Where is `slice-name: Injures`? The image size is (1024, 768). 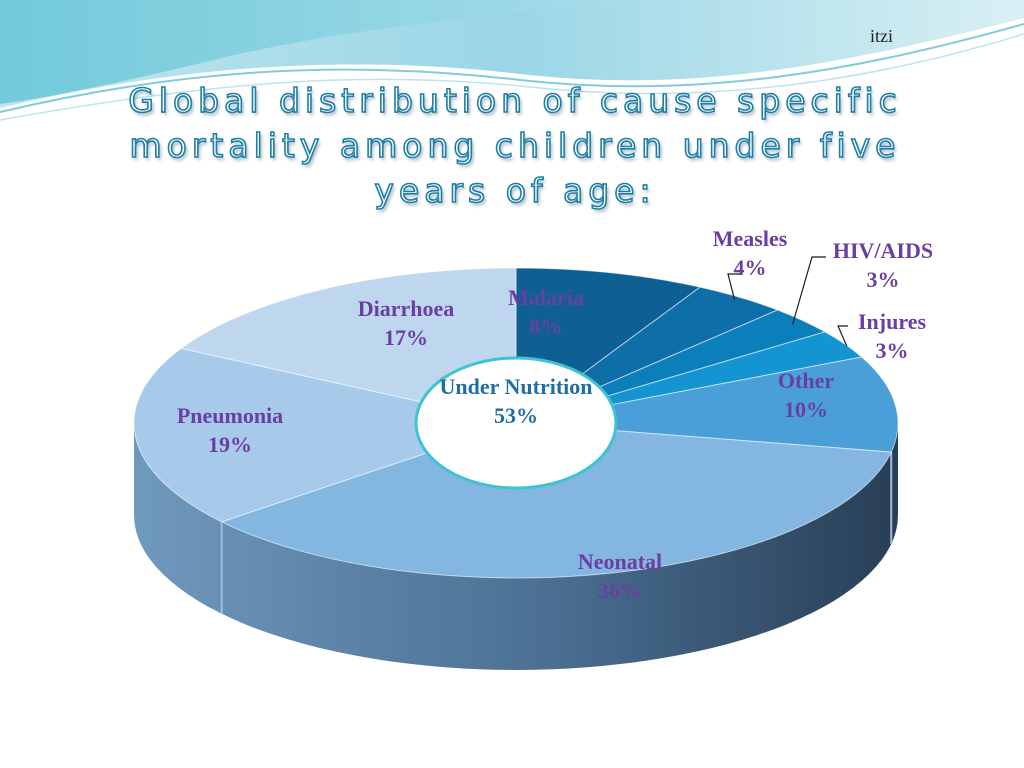
slice-name: Injures is located at coordinates (892, 321).